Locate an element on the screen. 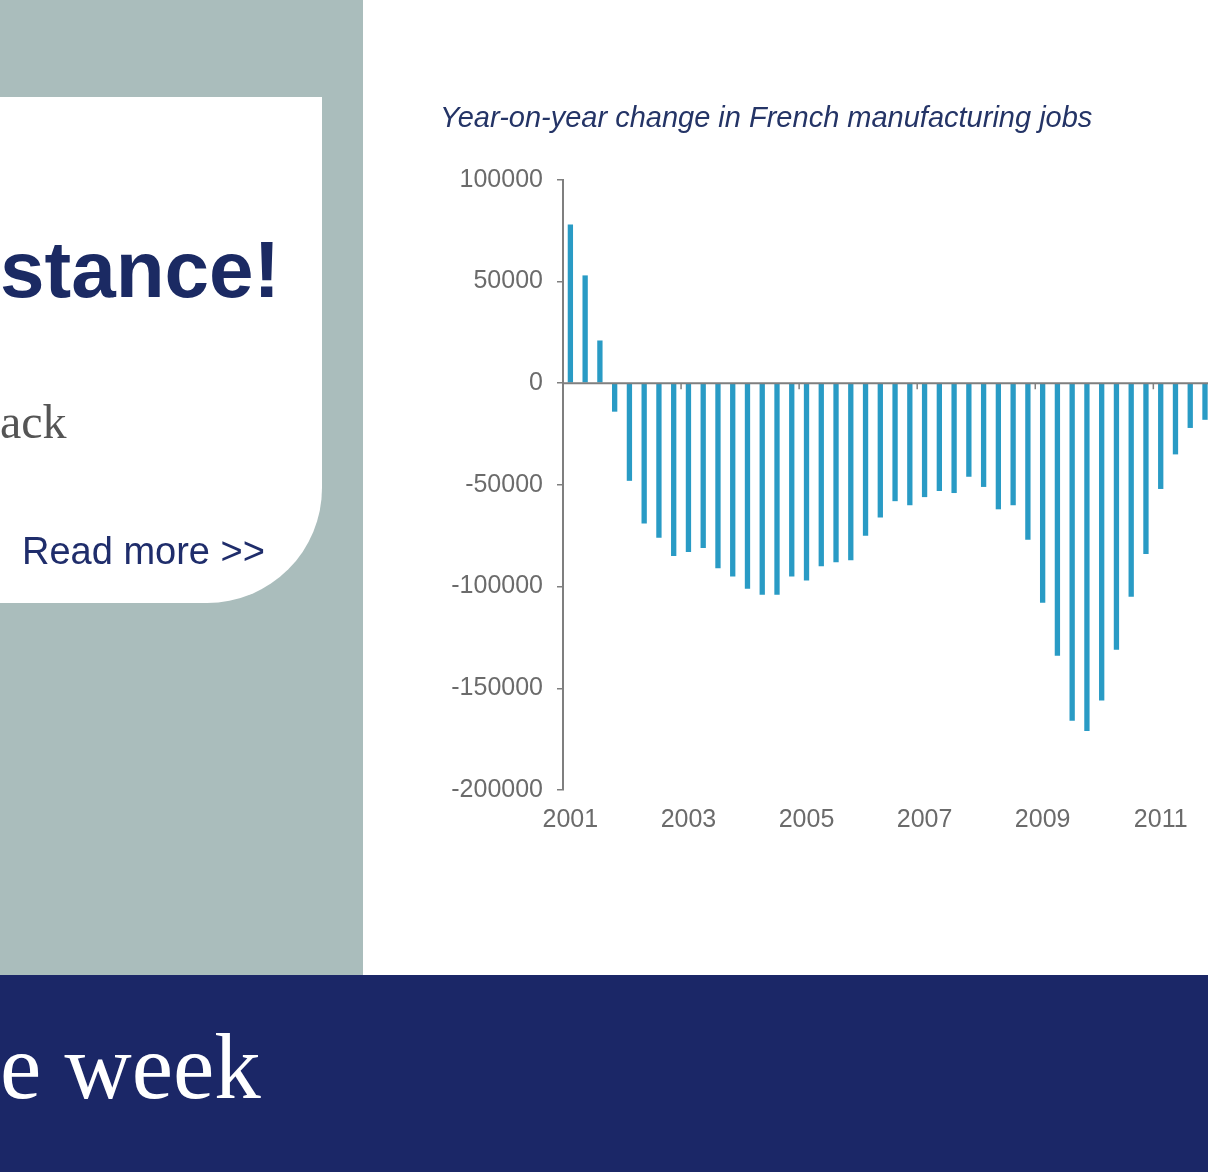 The width and height of the screenshot is (1208, 1172). y-tick-label: -100000 is located at coordinates (497, 584).